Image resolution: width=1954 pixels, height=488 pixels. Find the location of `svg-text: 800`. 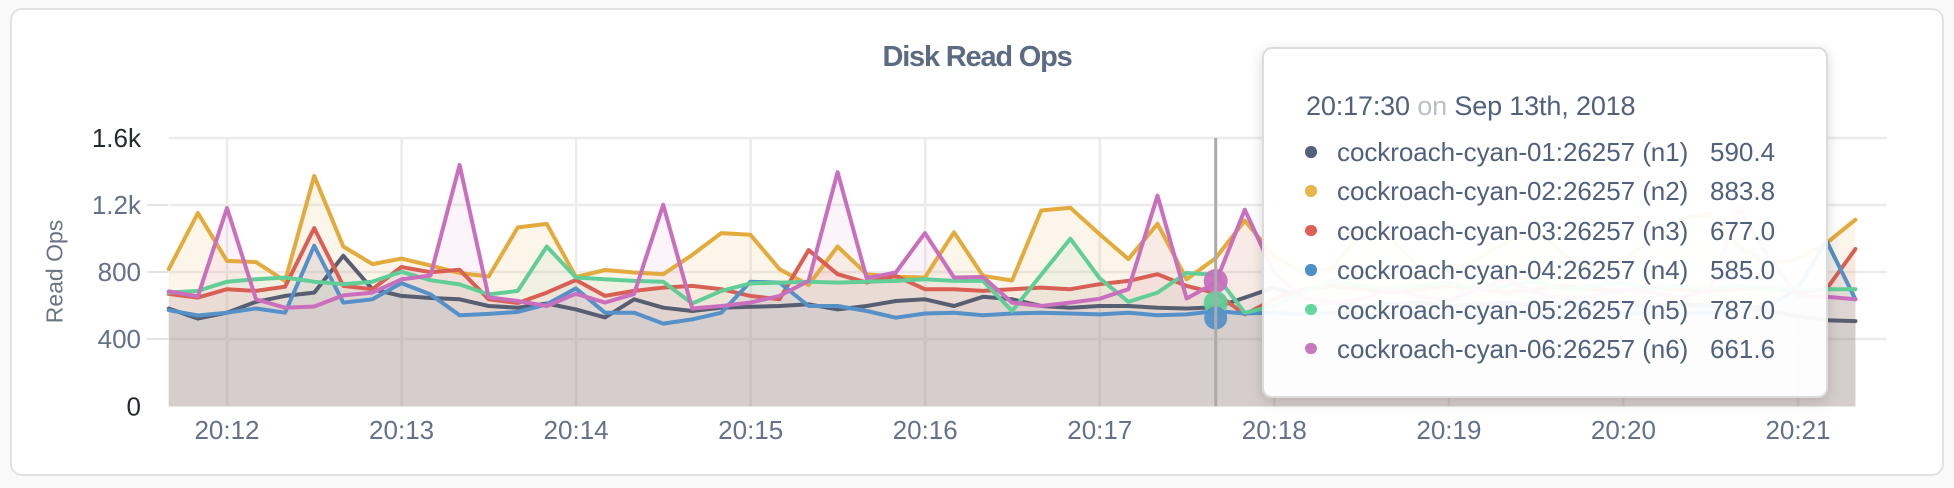

svg-text: 800 is located at coordinates (119, 272).